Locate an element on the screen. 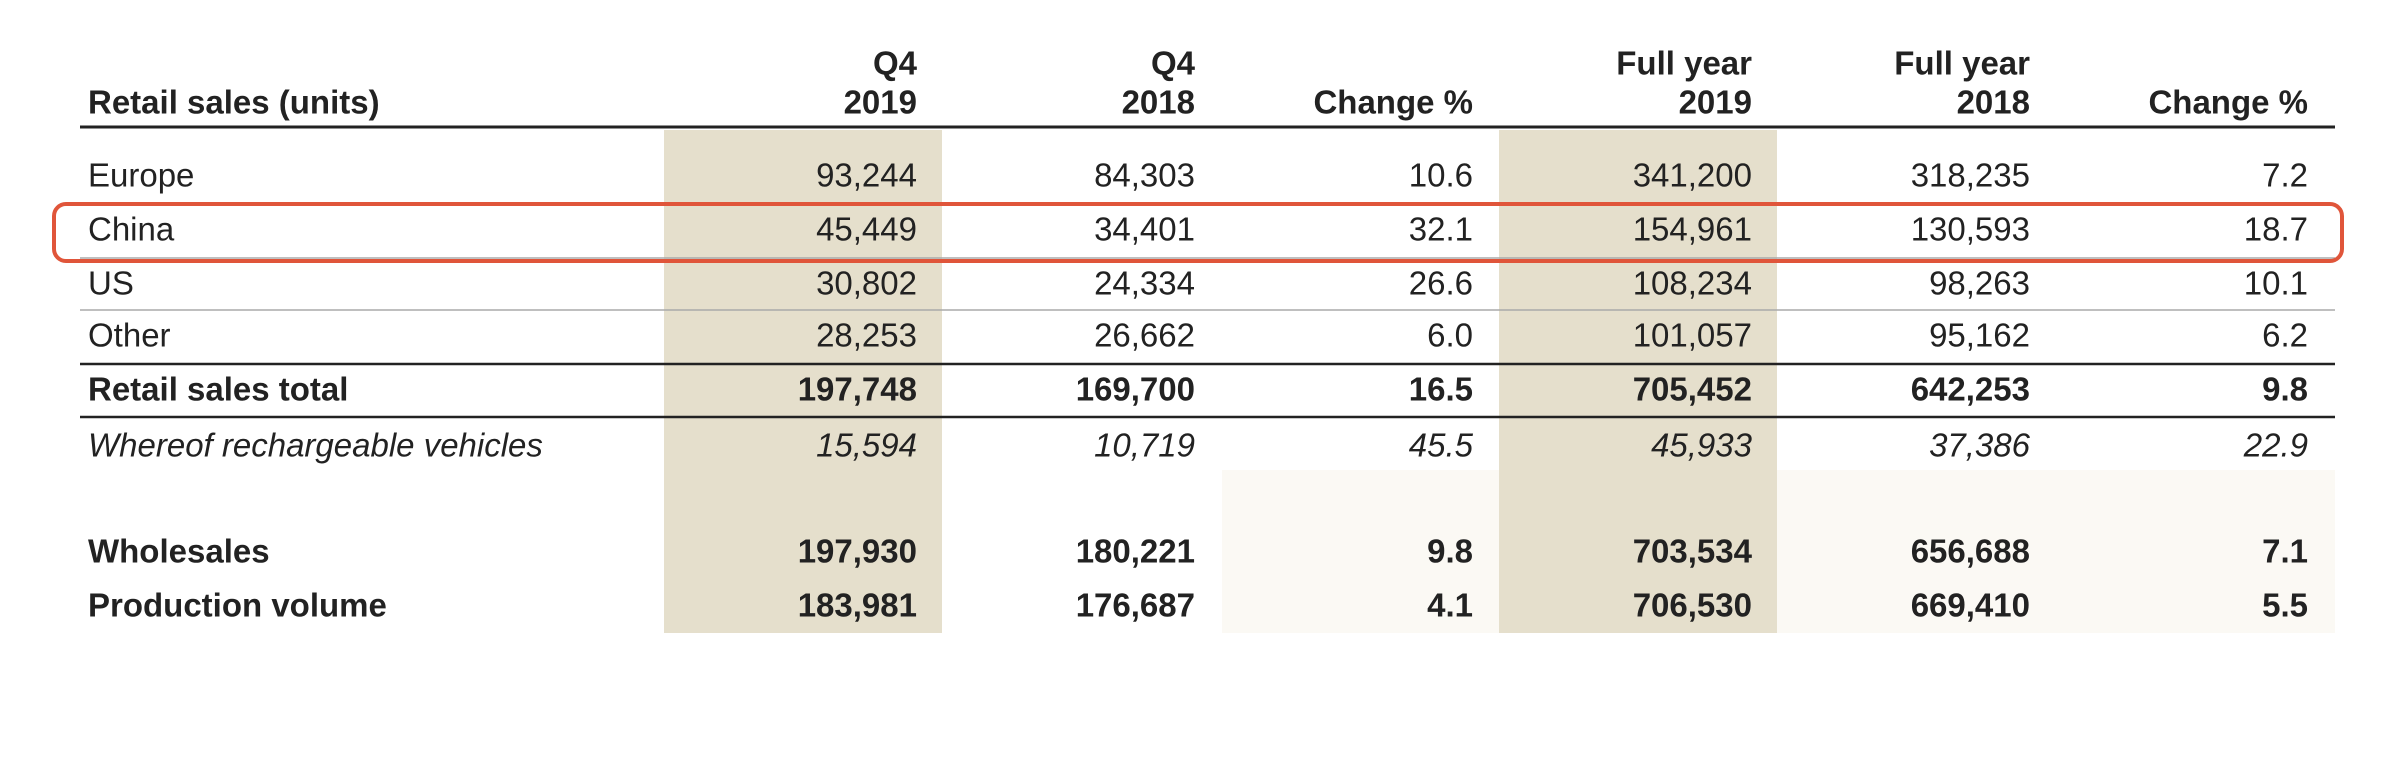 The width and height of the screenshot is (2408, 765). cell: 669,410 is located at coordinates (1970, 605).